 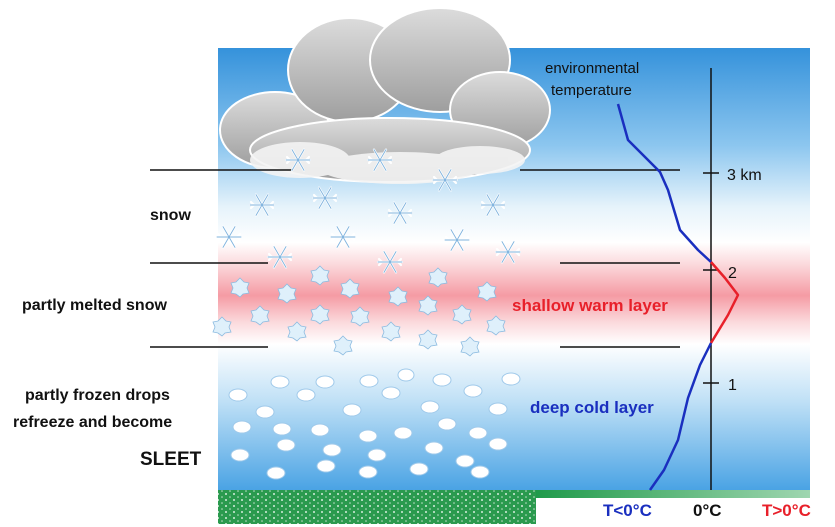 I want to click on label-below-zero: T<0°C, so click(x=627, y=510).